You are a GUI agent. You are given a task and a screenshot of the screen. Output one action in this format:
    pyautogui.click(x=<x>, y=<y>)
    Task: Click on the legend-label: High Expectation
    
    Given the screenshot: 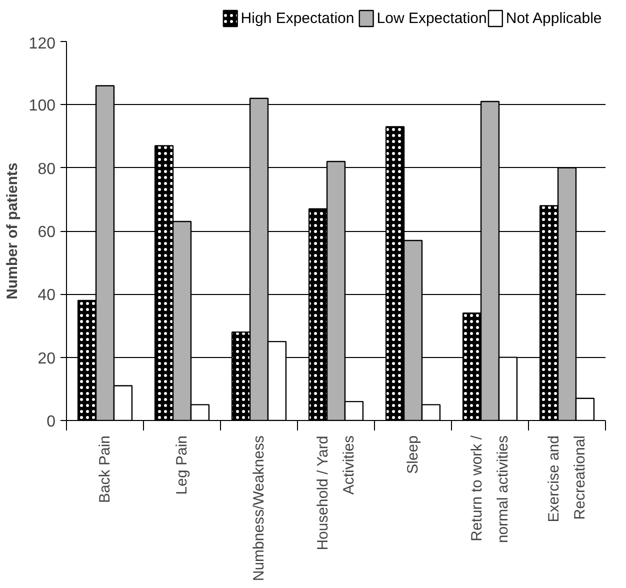 What is the action you would take?
    pyautogui.click(x=297, y=18)
    